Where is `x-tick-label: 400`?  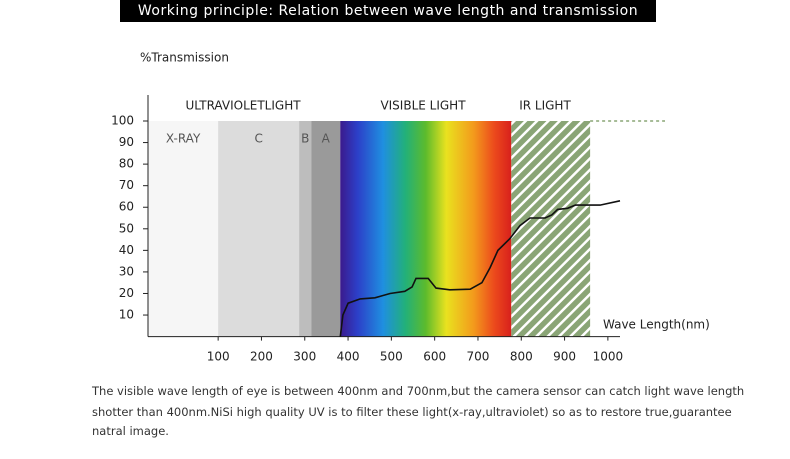 x-tick-label: 400 is located at coordinates (348, 357).